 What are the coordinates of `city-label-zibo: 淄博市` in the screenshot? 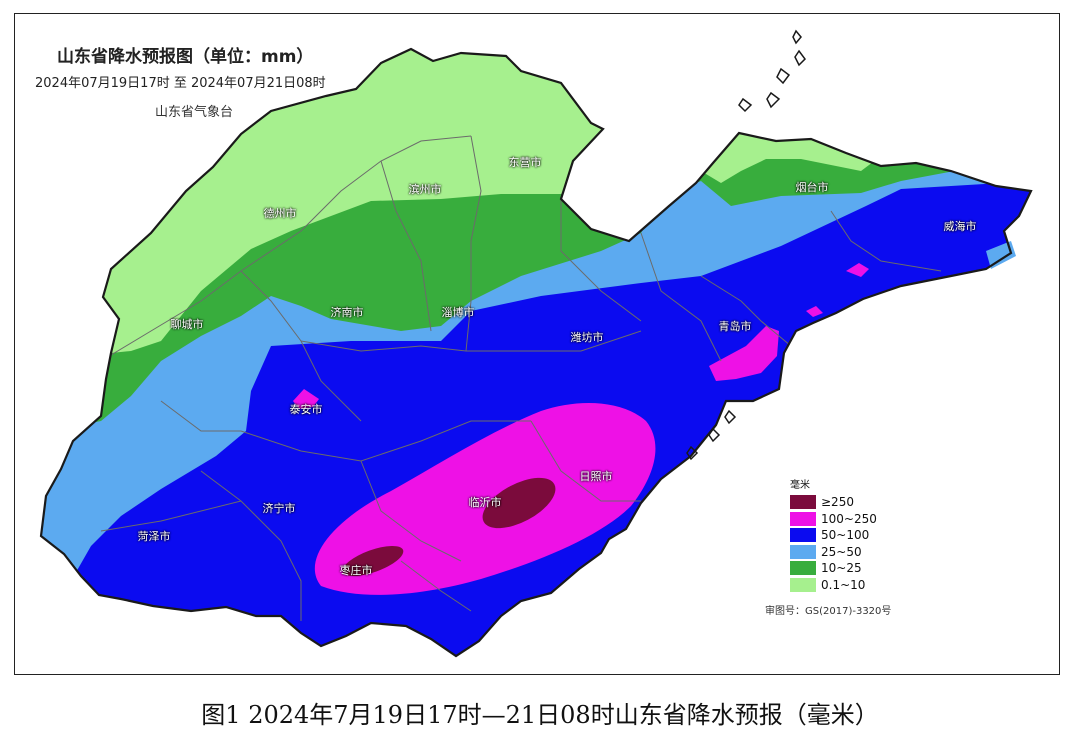 It's located at (458, 312).